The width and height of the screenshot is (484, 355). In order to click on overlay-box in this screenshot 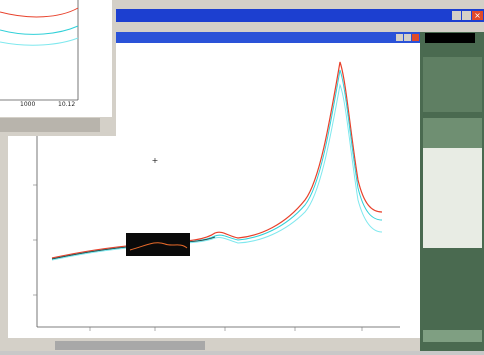, I will do `click(158, 244)`.